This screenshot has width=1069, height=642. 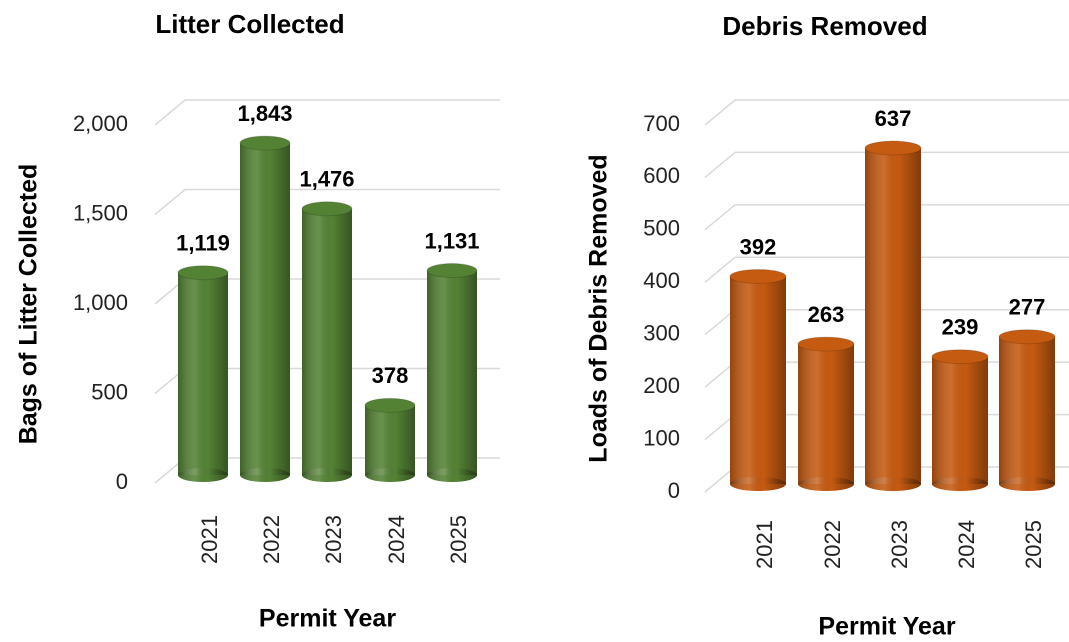 What do you see at coordinates (326, 179) in the screenshot?
I see `data-label: 1,476` at bounding box center [326, 179].